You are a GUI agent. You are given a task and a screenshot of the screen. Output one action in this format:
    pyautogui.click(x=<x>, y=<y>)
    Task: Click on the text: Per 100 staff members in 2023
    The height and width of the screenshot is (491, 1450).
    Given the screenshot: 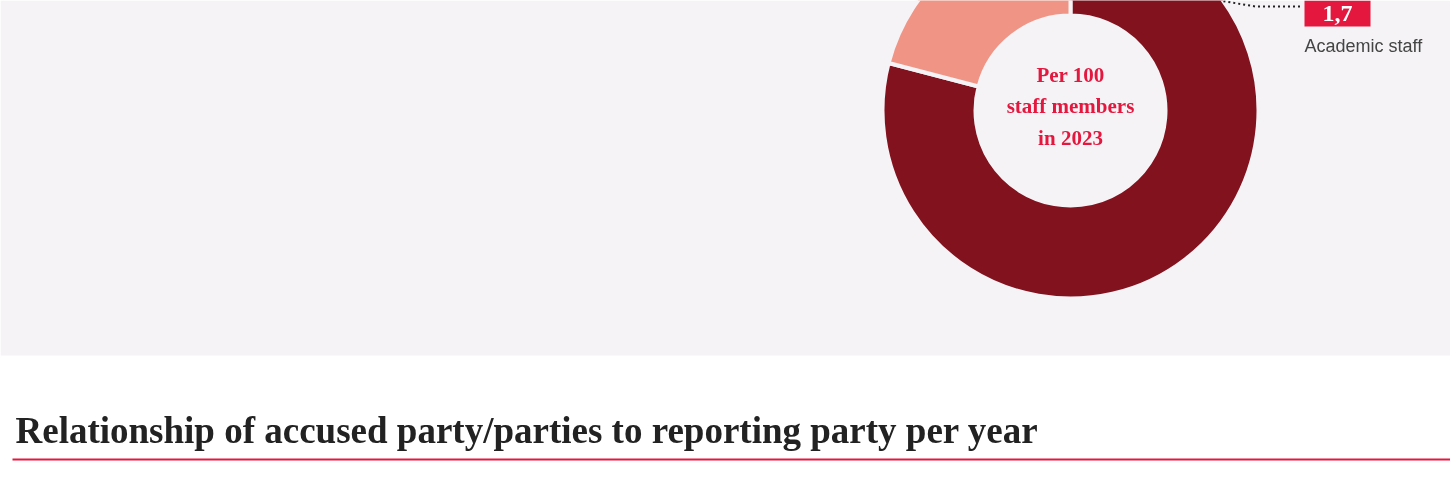 What is the action you would take?
    pyautogui.click(x=1070, y=106)
    